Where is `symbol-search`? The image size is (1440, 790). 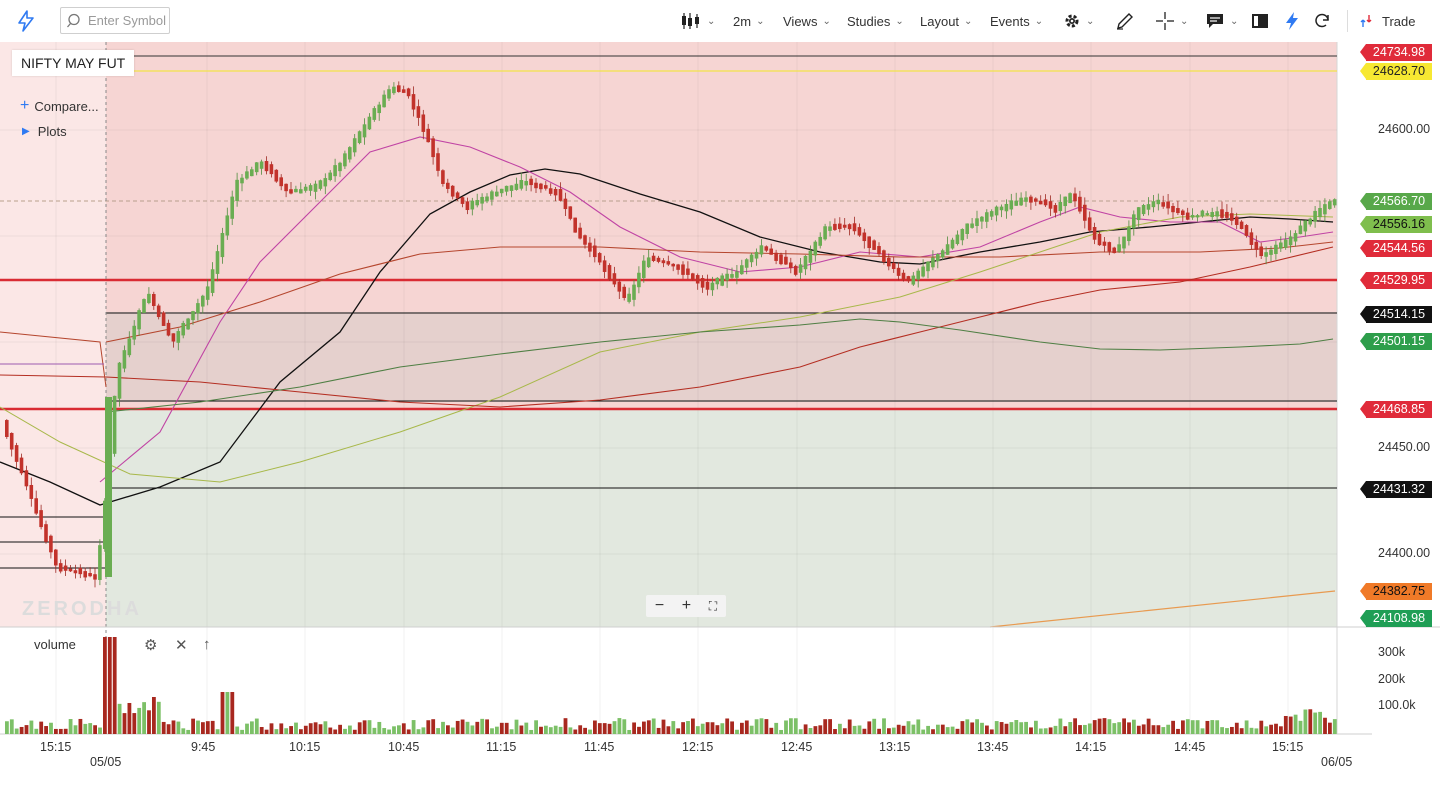
symbol-search is located at coordinates (115, 20).